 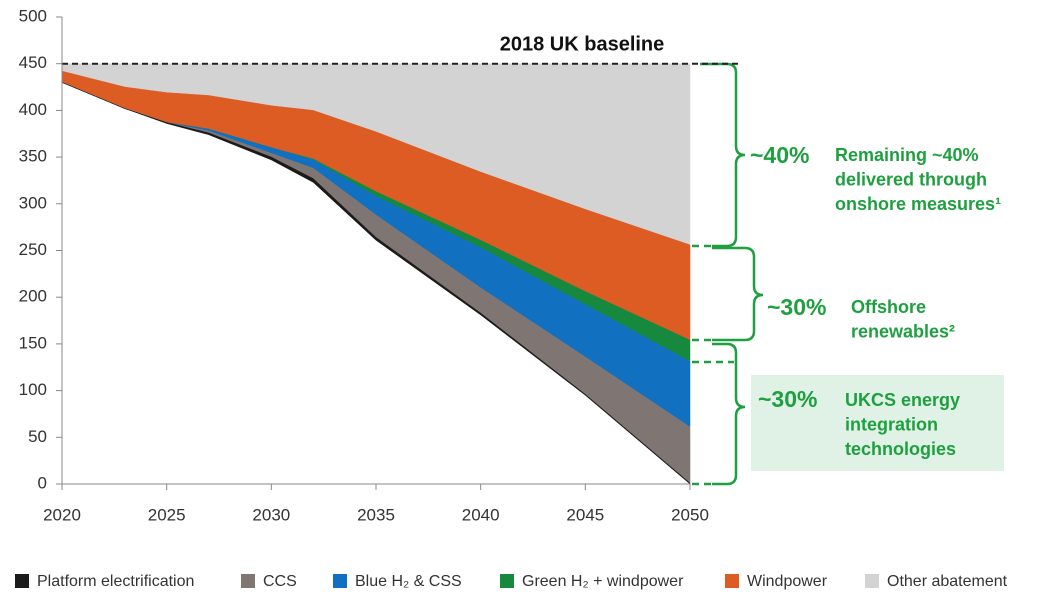 I want to click on annotation-text: technologies, so click(x=900, y=449).